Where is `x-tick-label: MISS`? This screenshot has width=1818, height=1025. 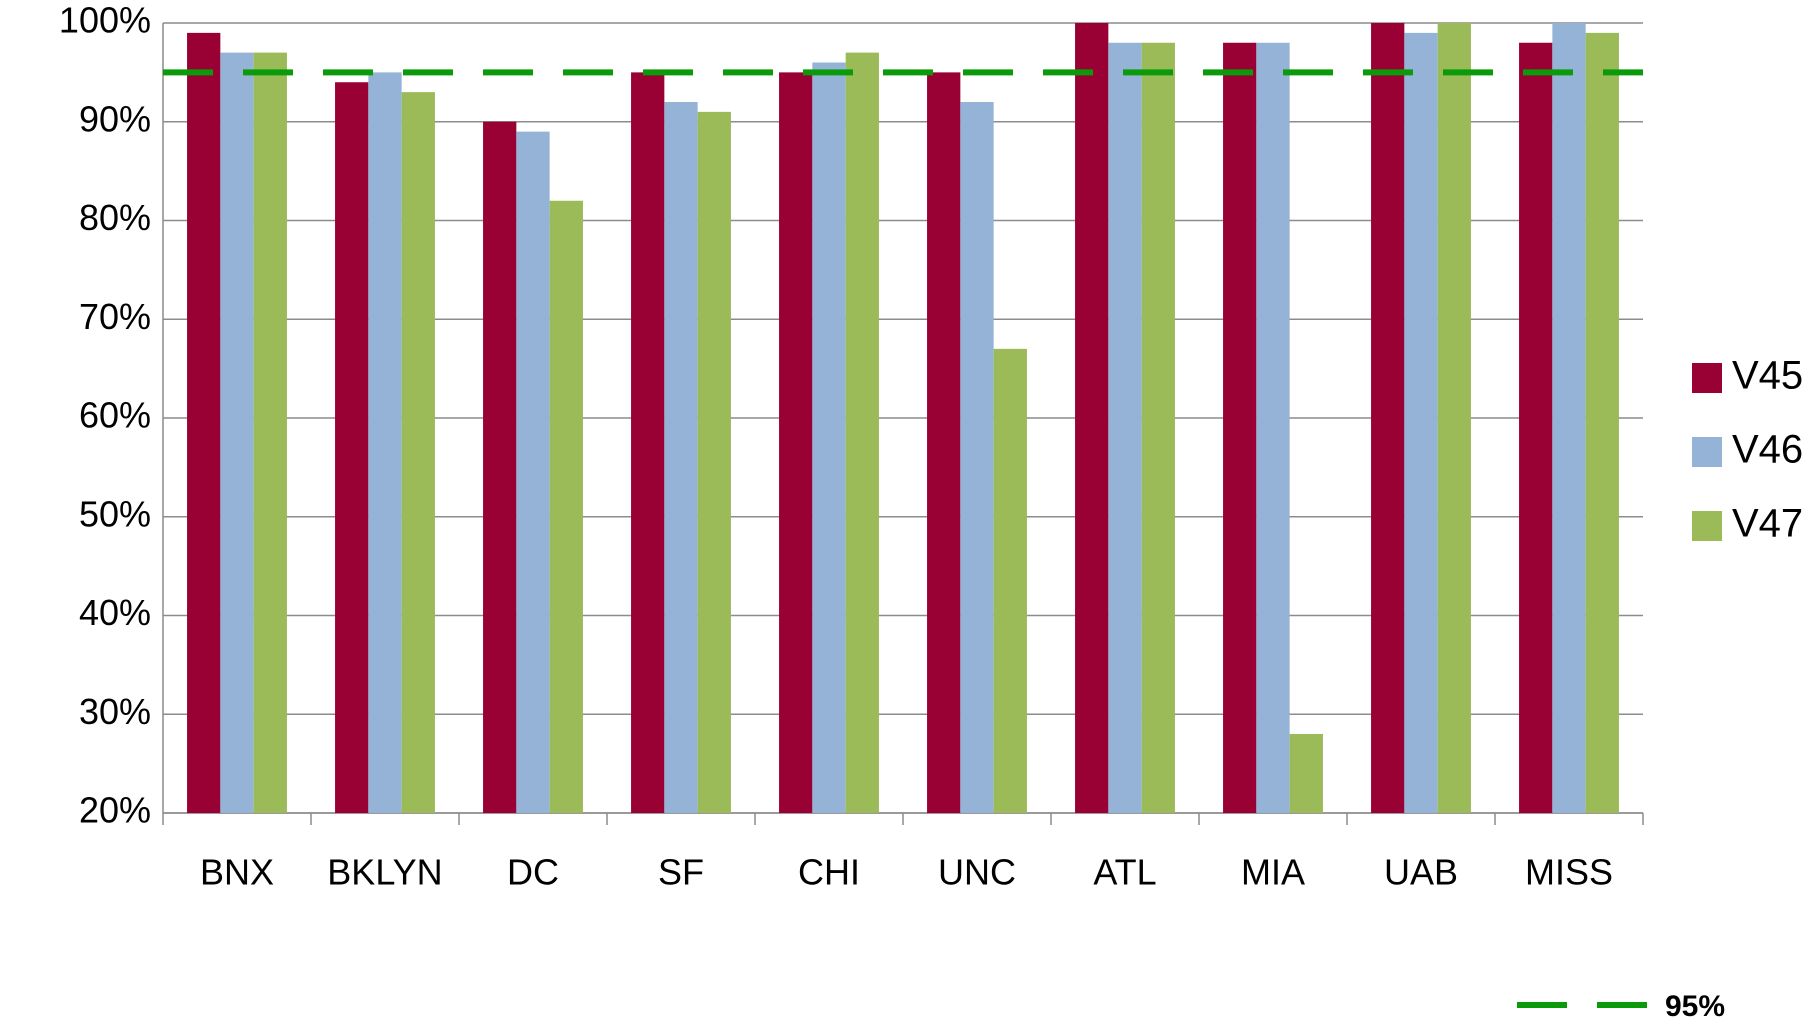 x-tick-label: MISS is located at coordinates (1569, 872).